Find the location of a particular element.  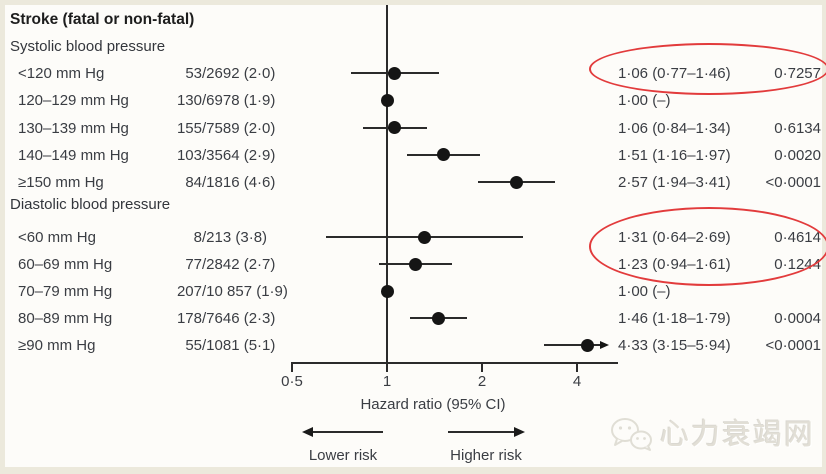

events-numerator: 77 is located at coordinates (193, 264).